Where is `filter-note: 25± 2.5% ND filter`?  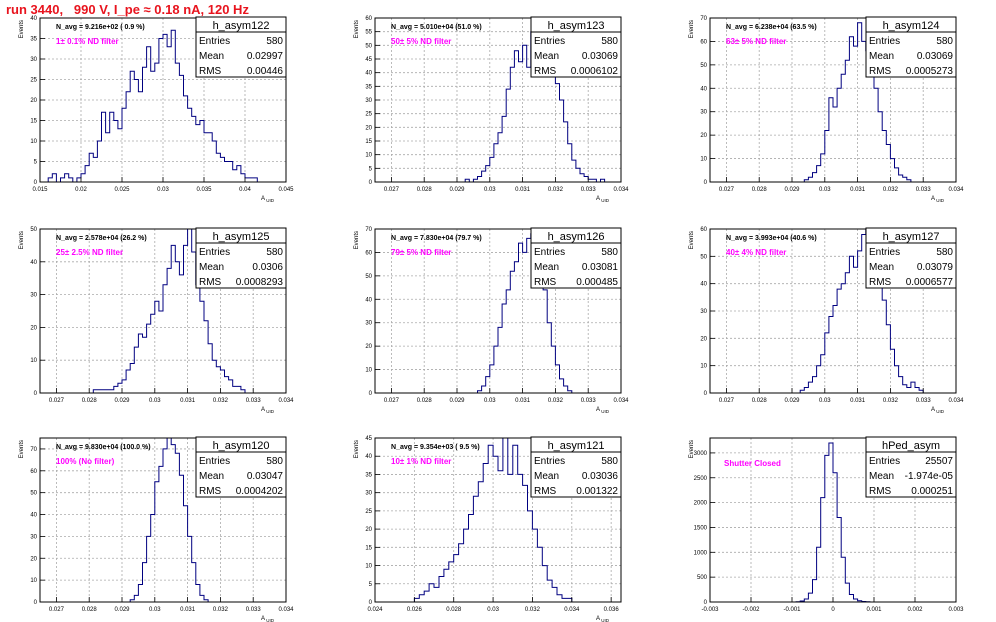
filter-note: 25± 2.5% ND filter is located at coordinates (89, 252).